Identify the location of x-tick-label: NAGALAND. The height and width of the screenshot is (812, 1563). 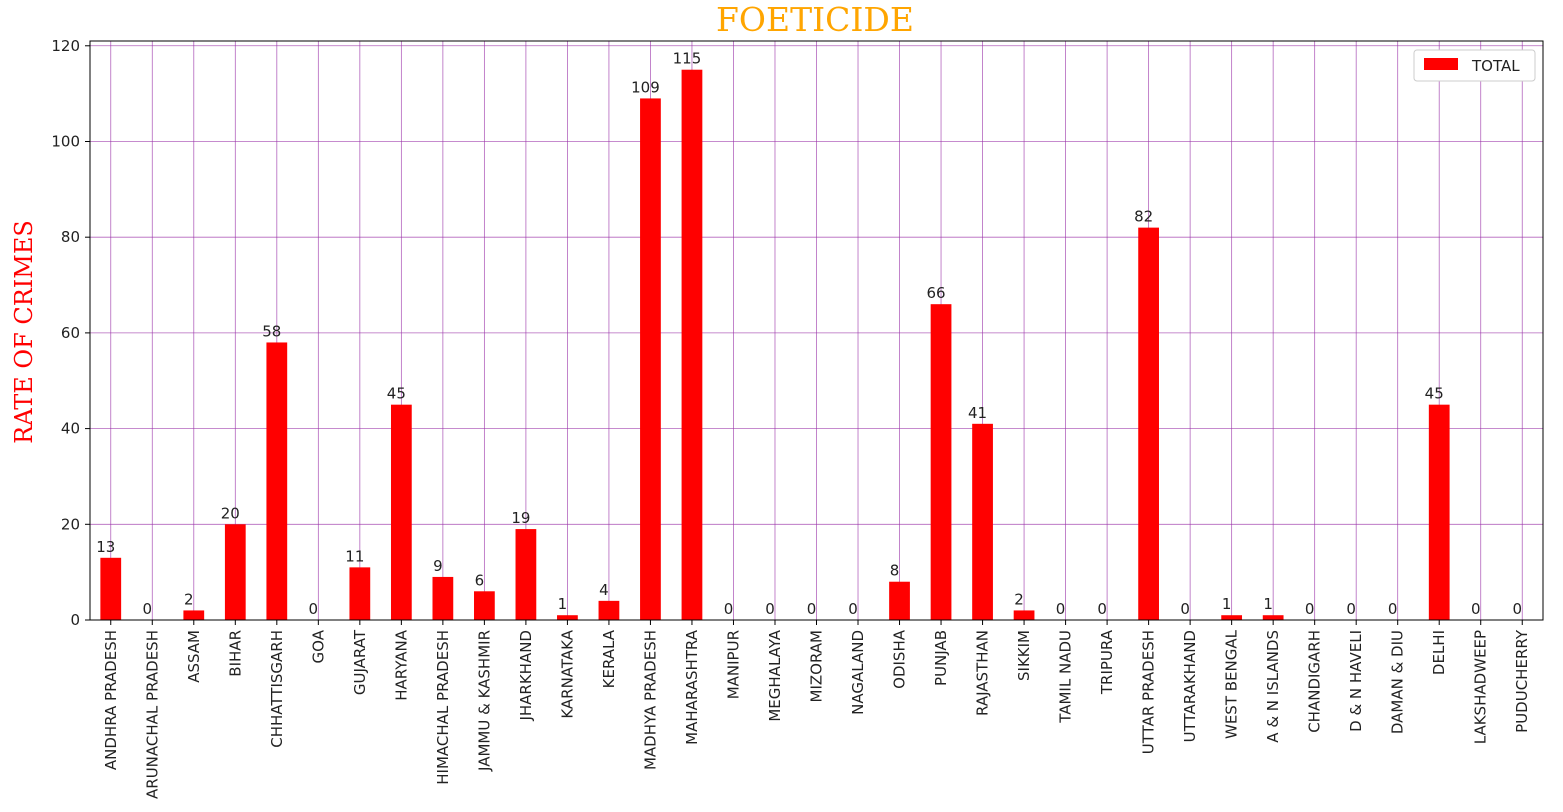
(858, 672).